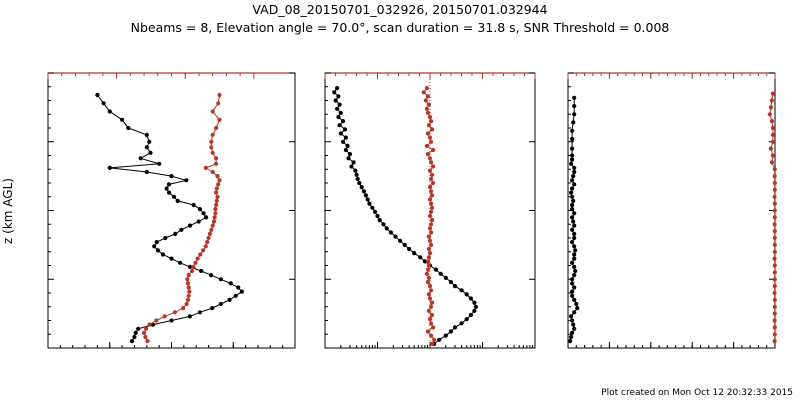  Describe the element at coordinates (399, 9) in the screenshot. I see `figure-title: VAD_08_20150701_032926, 20150701.032944` at that location.